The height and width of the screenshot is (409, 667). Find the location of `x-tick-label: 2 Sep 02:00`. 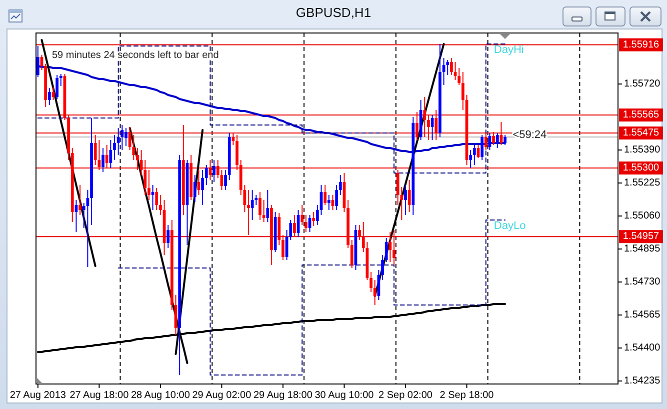

x-tick-label: 2 Sep 02:00 is located at coordinates (405, 395).